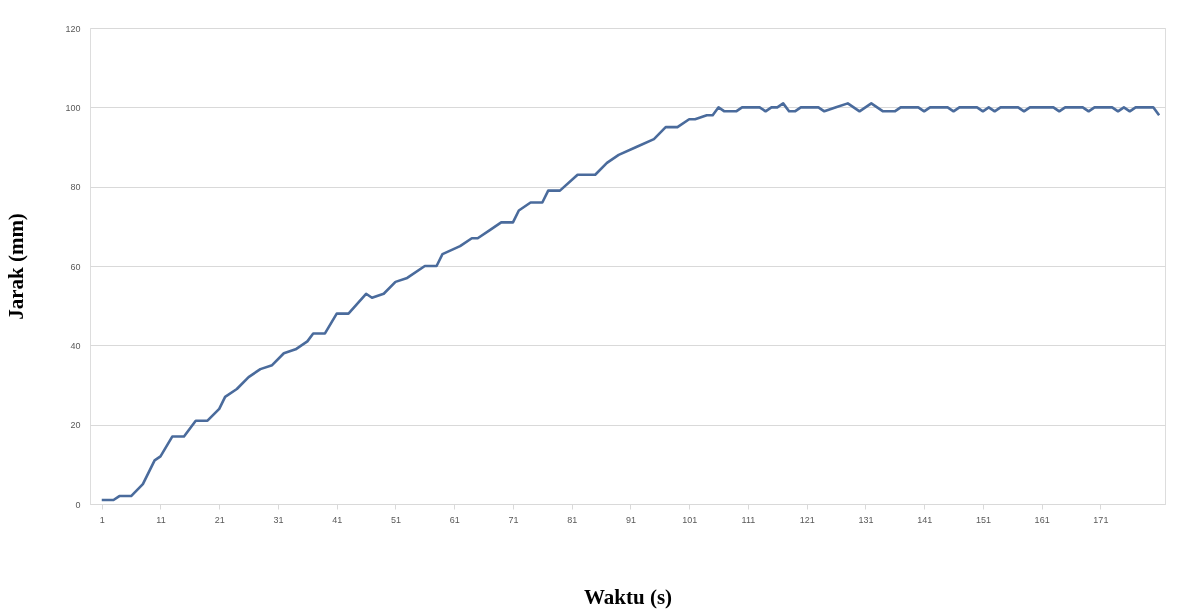 This screenshot has width=1191, height=612. What do you see at coordinates (75, 187) in the screenshot?
I see `y-tick-label: 80` at bounding box center [75, 187].